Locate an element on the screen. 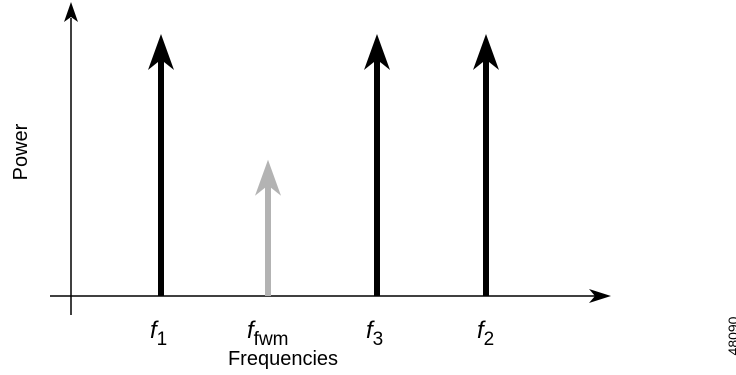  arrow-f1 is located at coordinates (161, 165).